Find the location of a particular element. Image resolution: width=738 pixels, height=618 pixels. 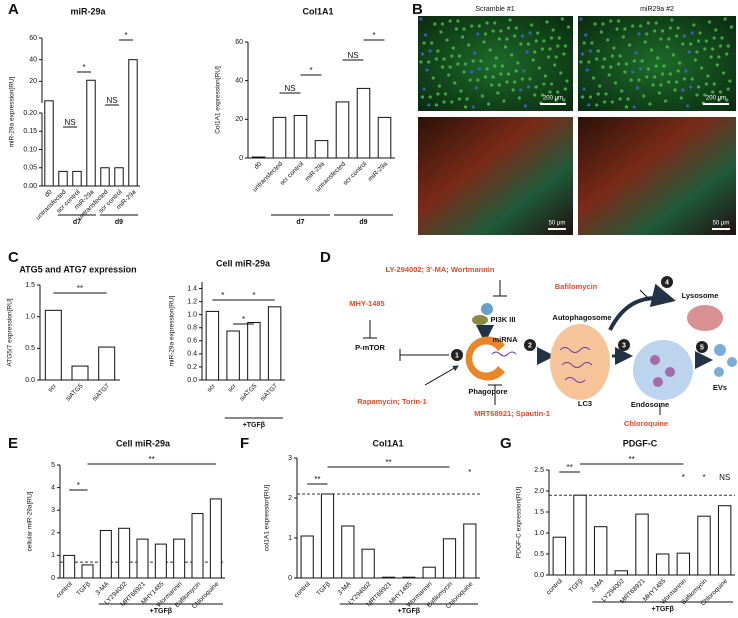

y-tick-label: 1.5 is located at coordinates (30, 285).